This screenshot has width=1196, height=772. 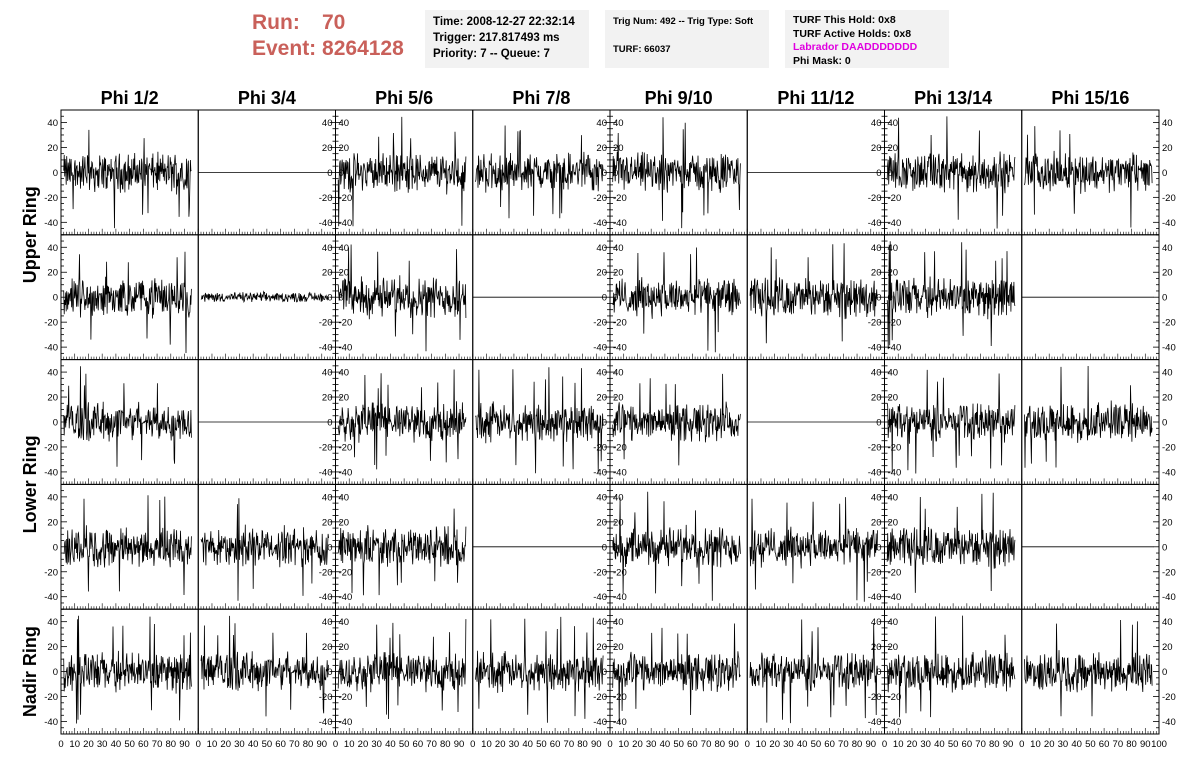 I want to click on run-event-header: Run: 70 Event: 8264128, so click(x=337, y=40).